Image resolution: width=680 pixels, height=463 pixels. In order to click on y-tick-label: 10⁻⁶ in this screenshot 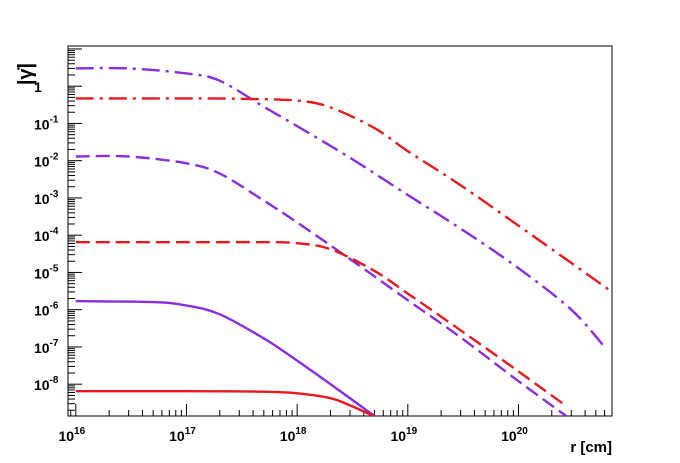, I will do `click(46, 310)`.